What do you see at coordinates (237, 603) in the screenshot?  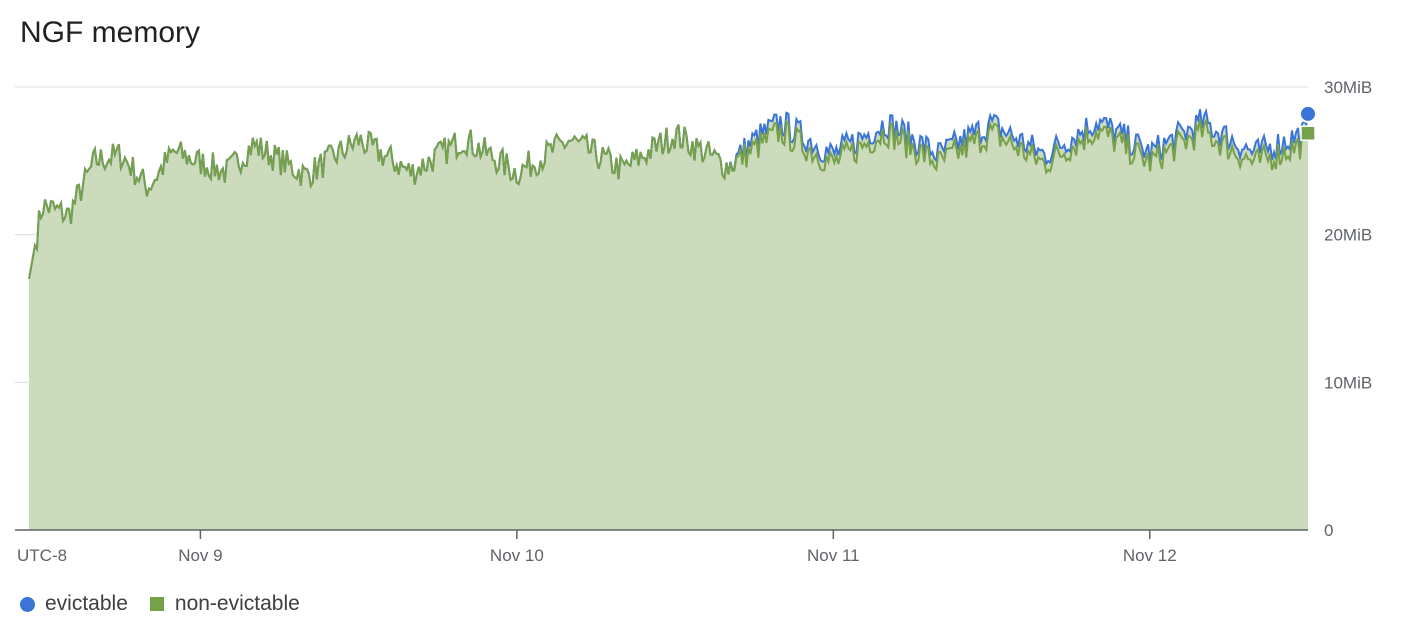 I see `legend-label-non-evictable: non-evictable` at bounding box center [237, 603].